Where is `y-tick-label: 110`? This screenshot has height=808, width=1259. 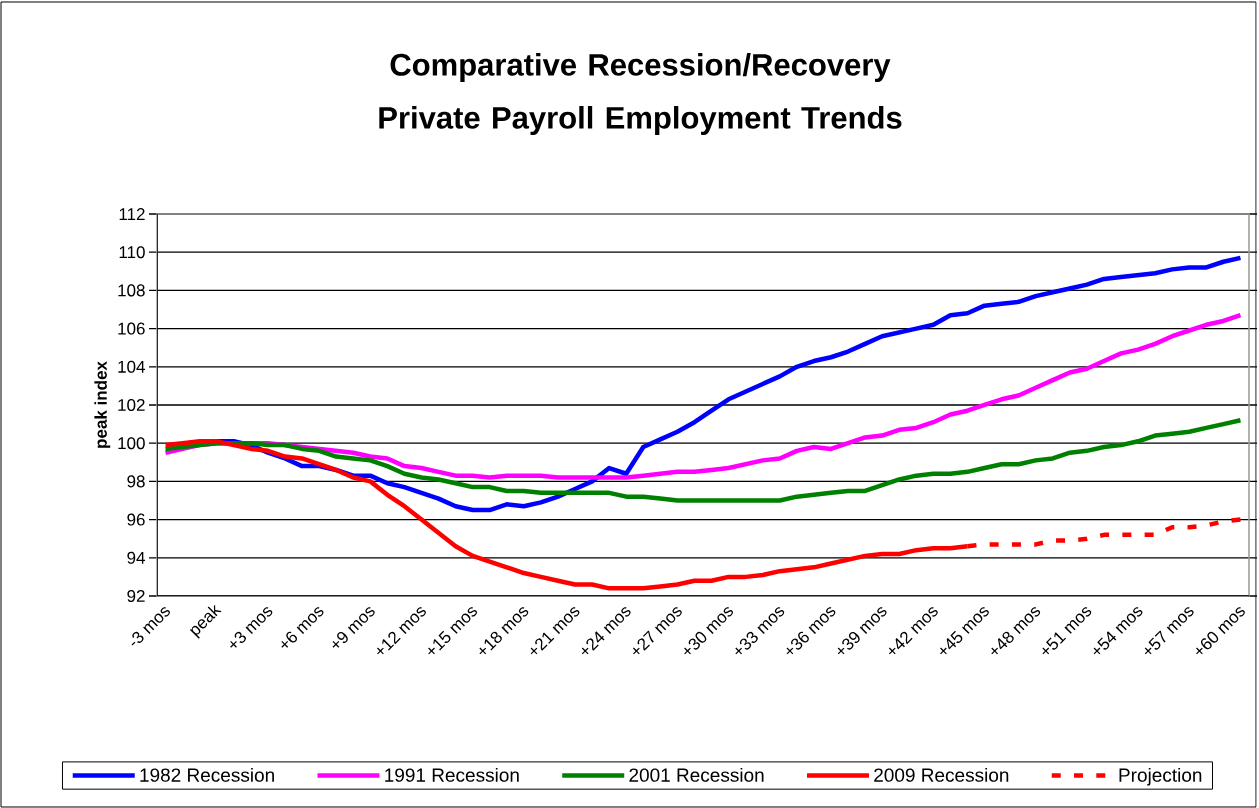 y-tick-label: 110 is located at coordinates (132, 252).